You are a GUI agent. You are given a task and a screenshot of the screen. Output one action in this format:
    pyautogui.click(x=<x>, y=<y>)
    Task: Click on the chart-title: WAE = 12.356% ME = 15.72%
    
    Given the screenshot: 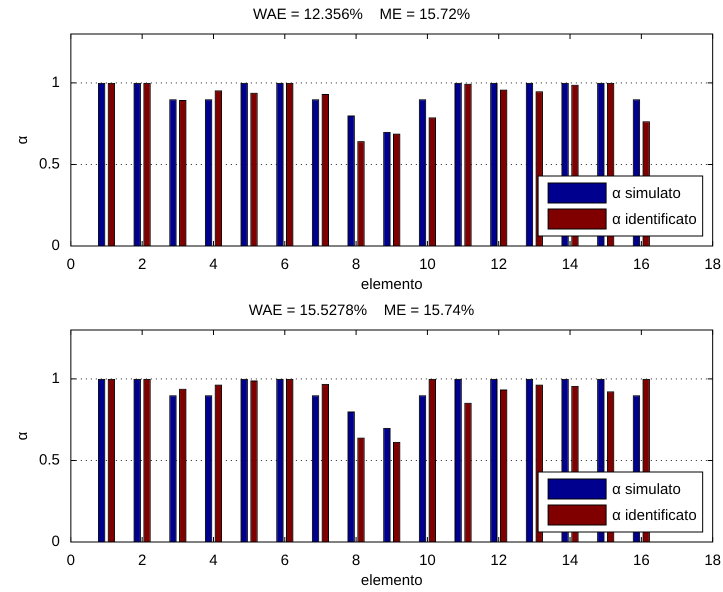 What is the action you would take?
    pyautogui.click(x=361, y=15)
    